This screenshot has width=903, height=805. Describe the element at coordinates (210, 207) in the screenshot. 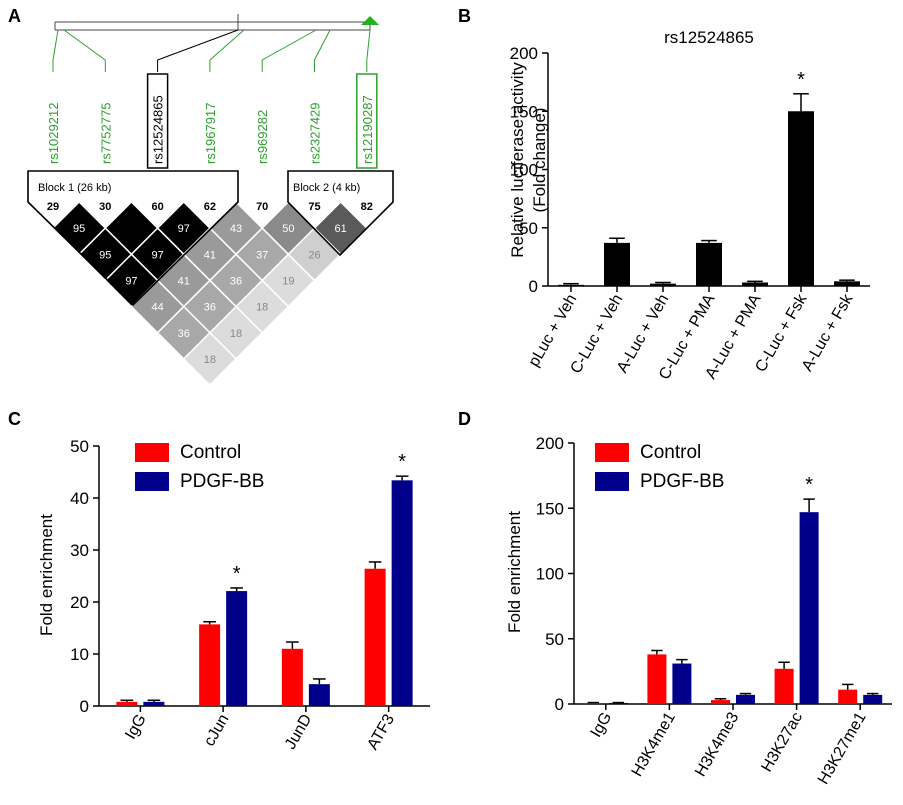

I see `maf-value: 62` at that location.